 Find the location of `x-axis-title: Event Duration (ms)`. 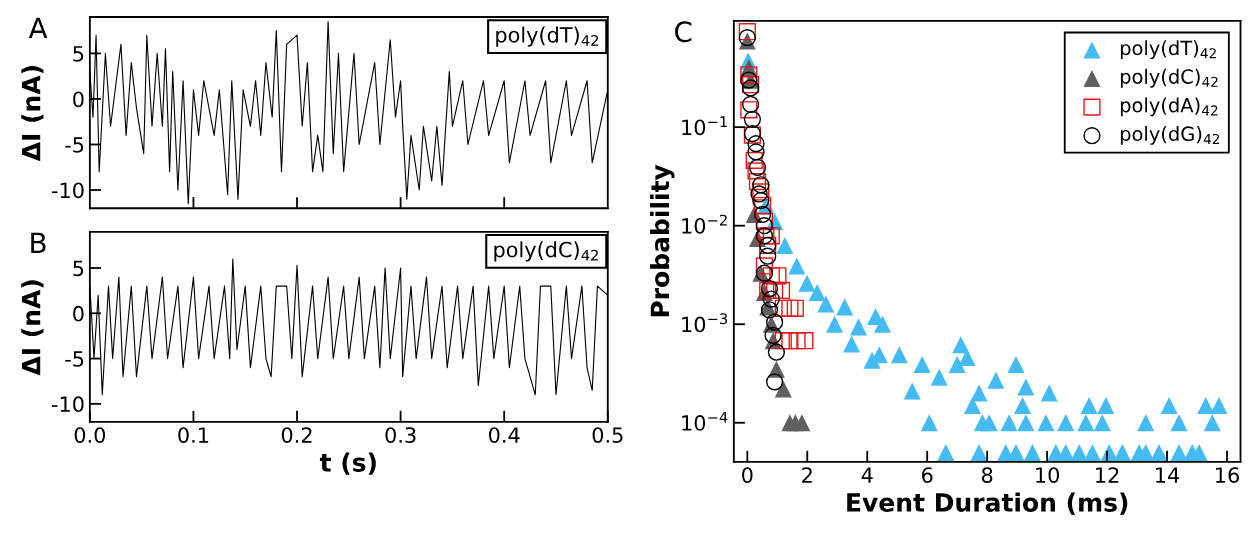

x-axis-title: Event Duration (ms) is located at coordinates (987, 503).